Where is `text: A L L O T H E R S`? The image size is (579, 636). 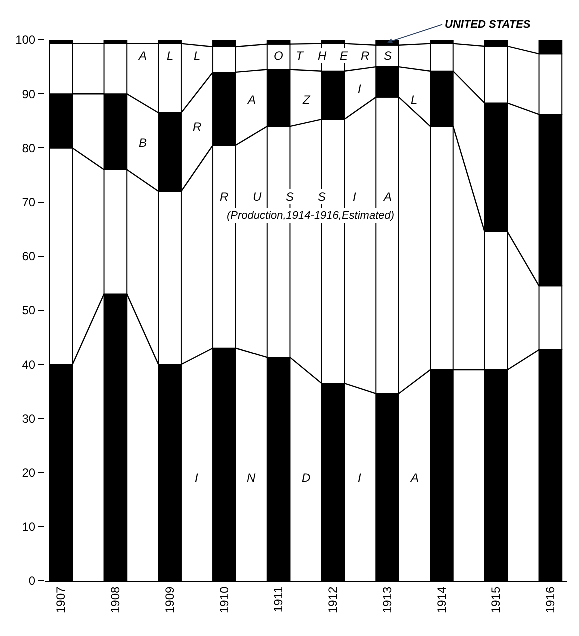 text: A L L O T H E R S is located at coordinates (265, 56).